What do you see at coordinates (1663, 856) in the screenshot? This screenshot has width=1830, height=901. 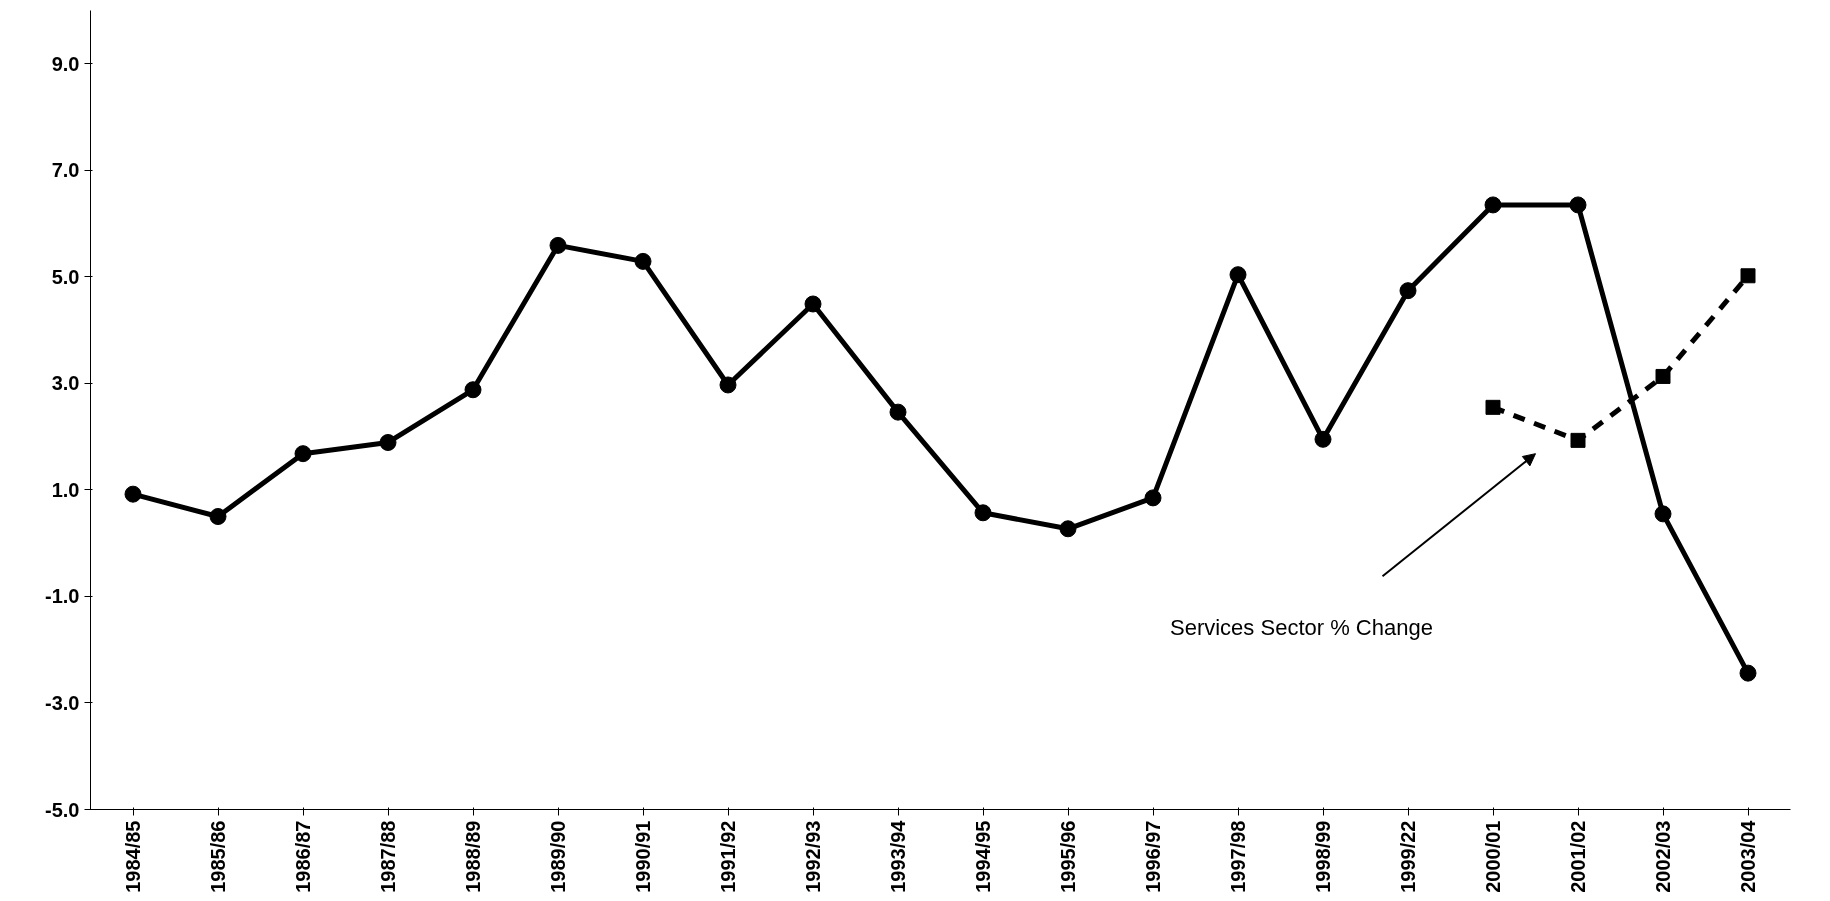 I see `x-tick-label: 2002/03` at bounding box center [1663, 856].